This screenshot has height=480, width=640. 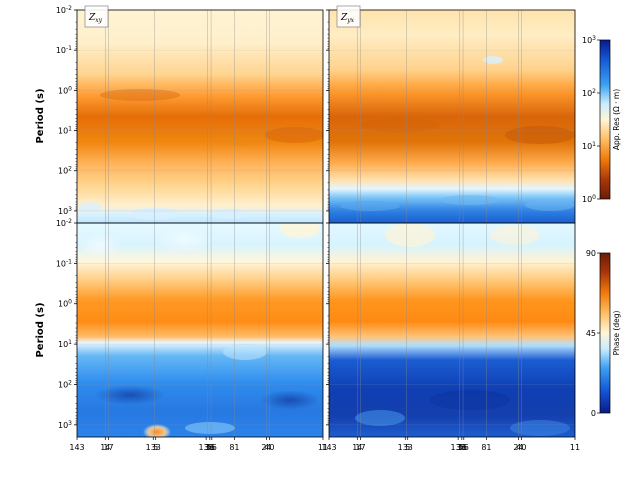 I want to click on colorbar-resistivity, so click(x=605, y=119).